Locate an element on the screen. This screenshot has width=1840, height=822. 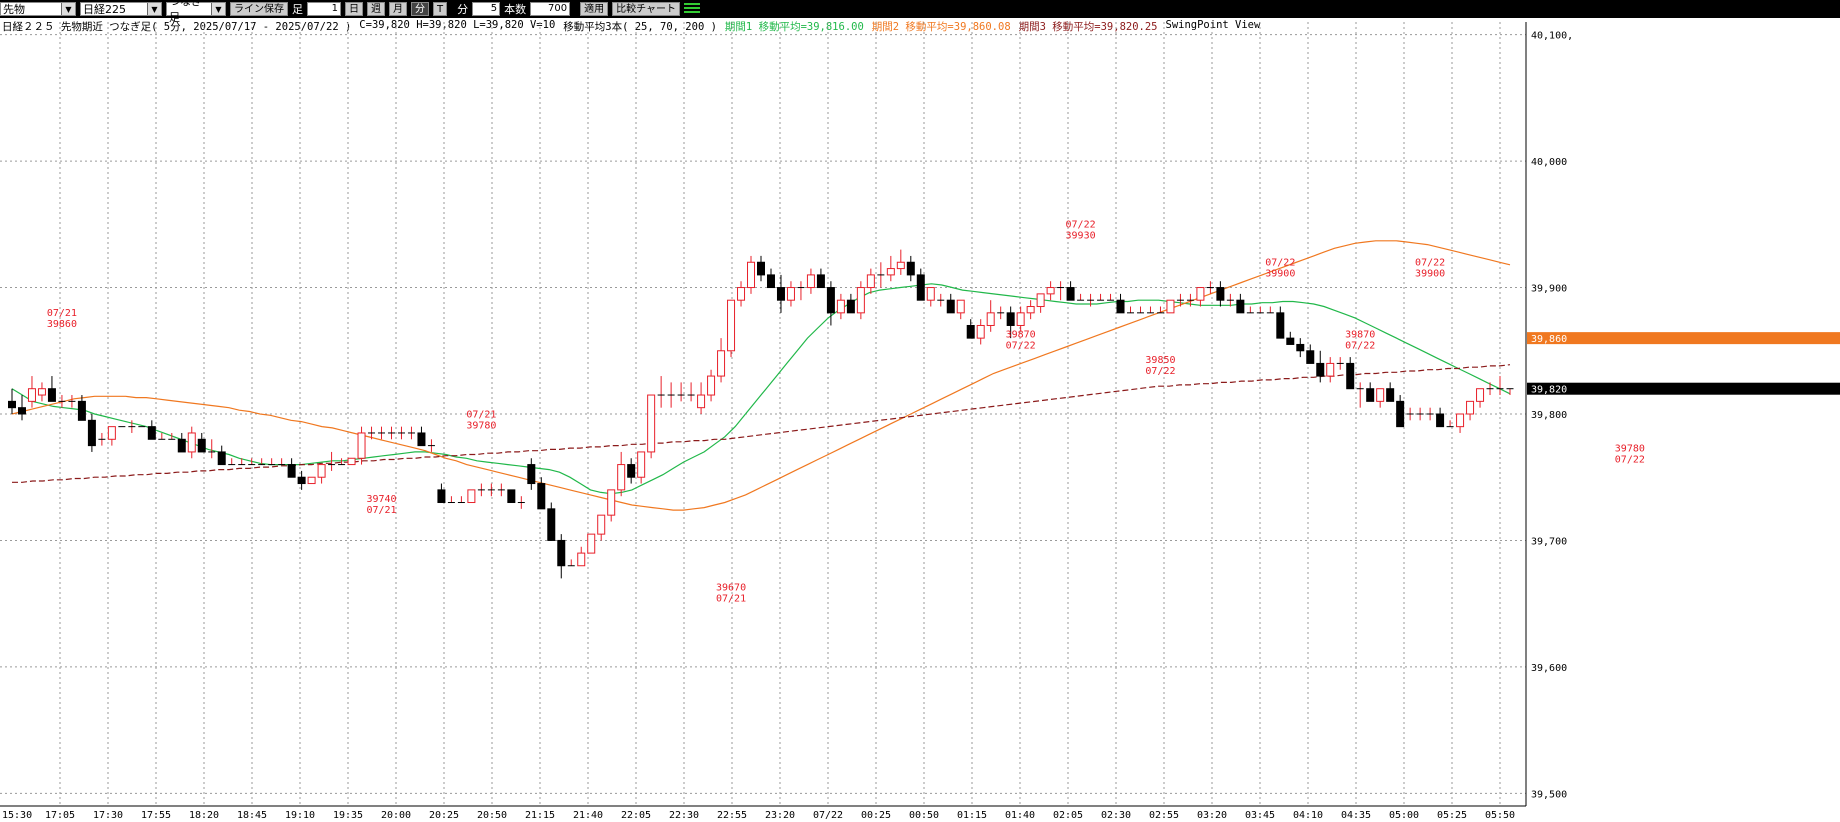
bar-count-stepper: 1 is located at coordinates (324, 9).